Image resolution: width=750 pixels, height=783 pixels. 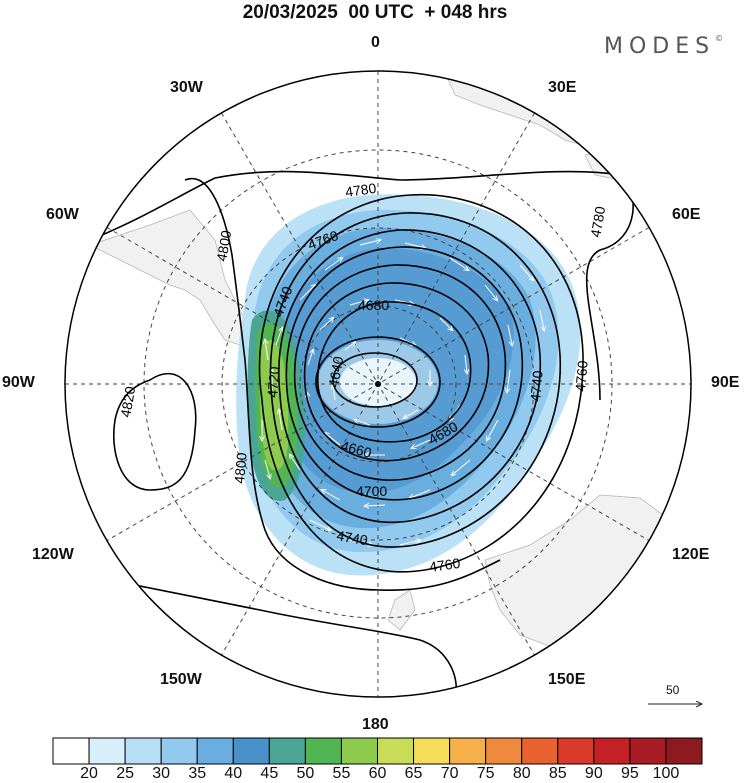 I want to click on reference-vector-label: 50, so click(x=673, y=690).